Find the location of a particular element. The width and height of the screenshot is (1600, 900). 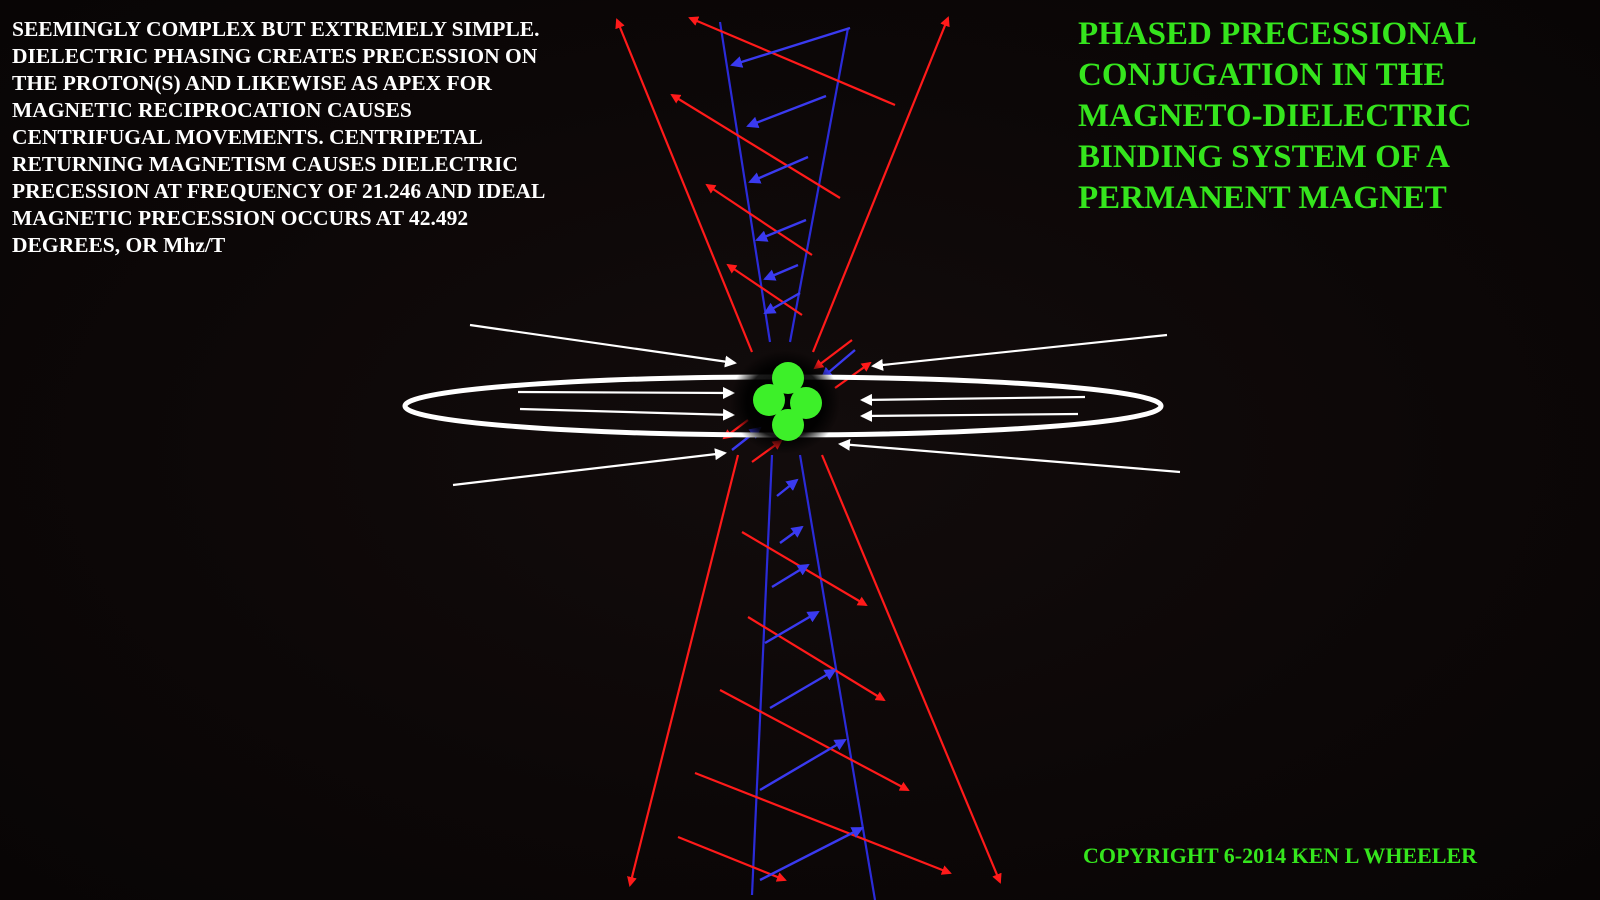

white-field-arrows is located at coordinates (816, 405).